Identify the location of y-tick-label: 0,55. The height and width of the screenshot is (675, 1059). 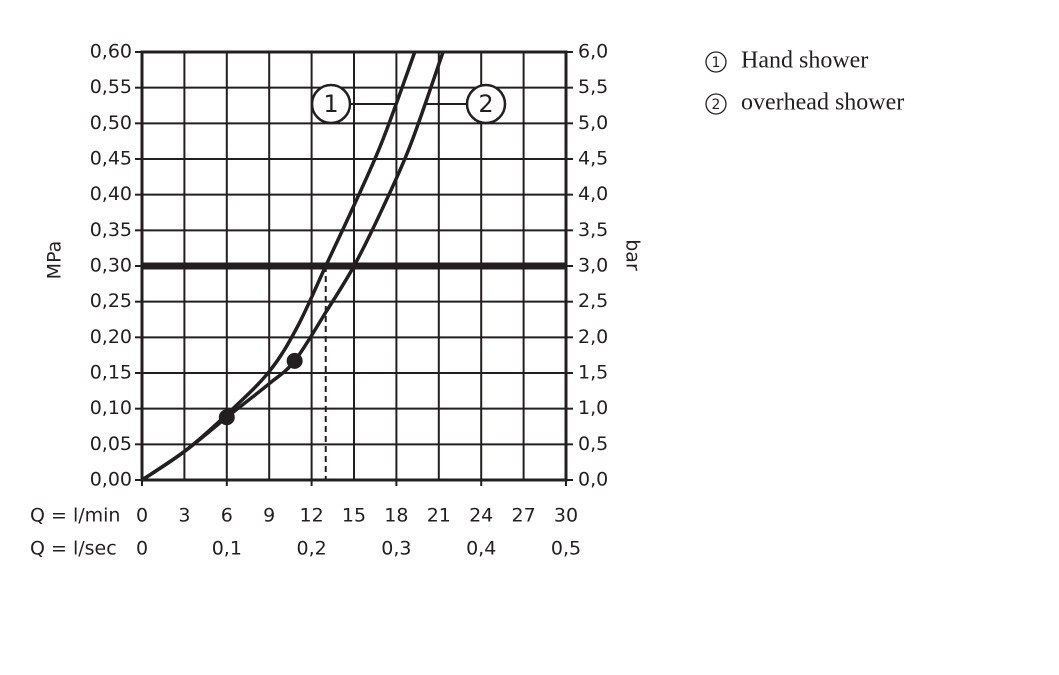
(111, 87).